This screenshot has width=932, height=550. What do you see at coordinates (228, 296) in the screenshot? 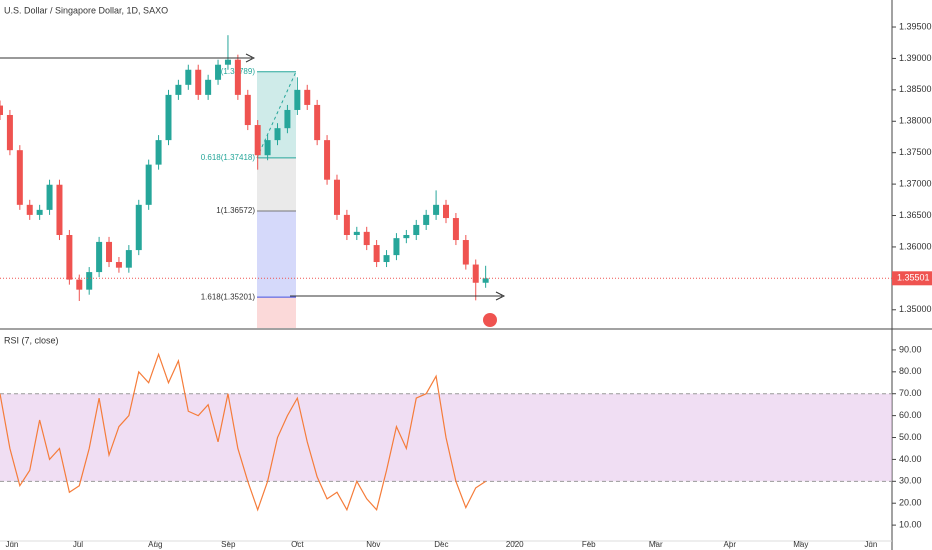
I see `fib-label: 1.618(1.35201)` at bounding box center [228, 296].